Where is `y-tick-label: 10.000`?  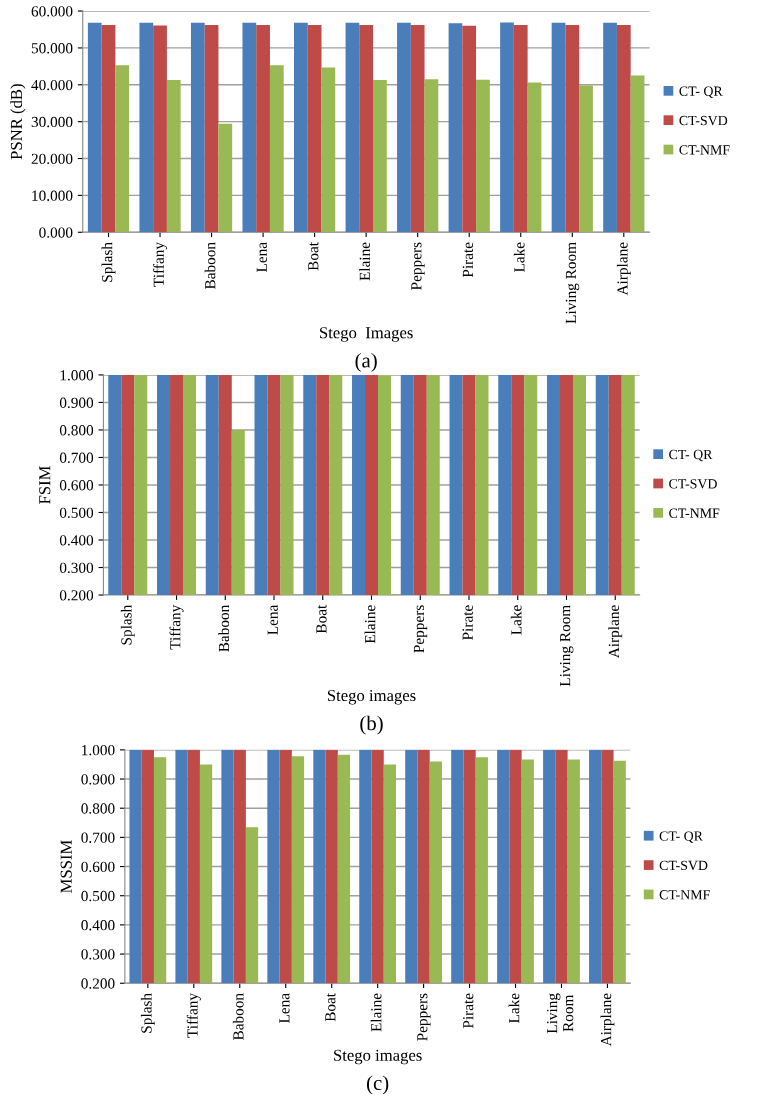 y-tick-label: 10.000 is located at coordinates (52, 195).